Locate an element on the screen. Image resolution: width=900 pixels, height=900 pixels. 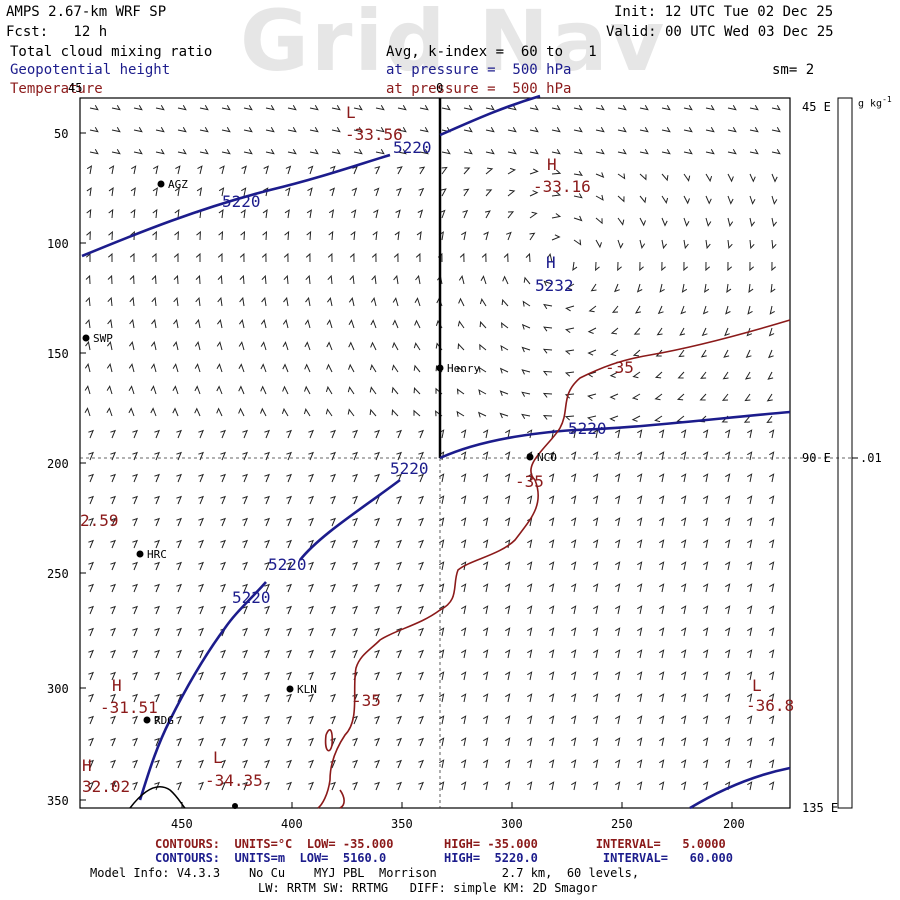
x-tick-400: 400 is located at coordinates (292, 824).